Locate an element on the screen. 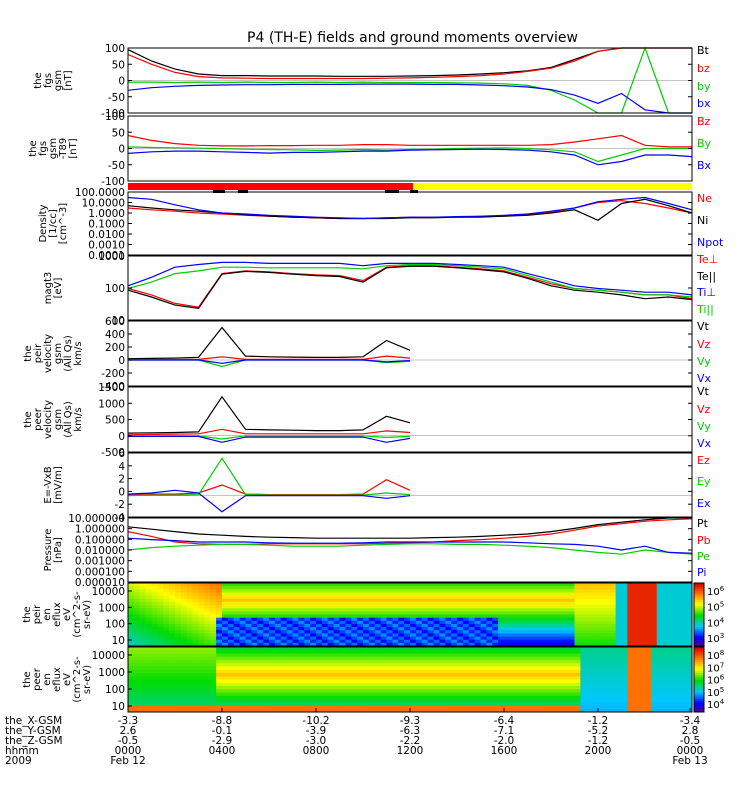 This screenshot has height=800, width=750. legend-ni: Ni is located at coordinates (702, 220).